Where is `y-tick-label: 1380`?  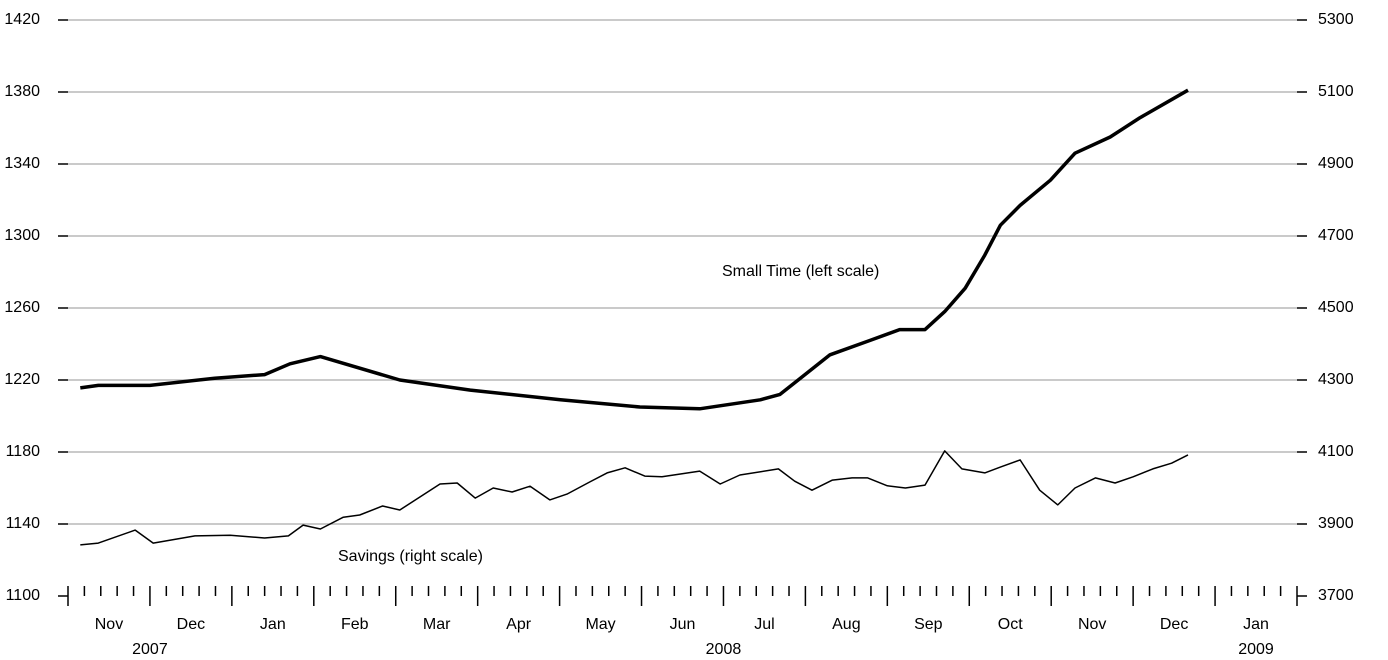
y-tick-label: 1380 is located at coordinates (22, 91).